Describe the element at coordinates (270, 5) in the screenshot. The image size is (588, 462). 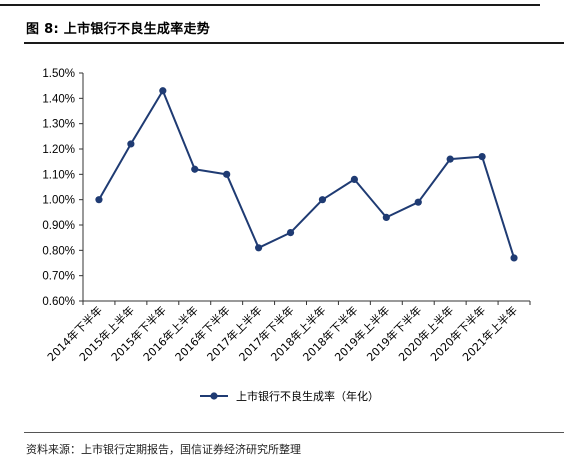
I see `top-rule` at that location.